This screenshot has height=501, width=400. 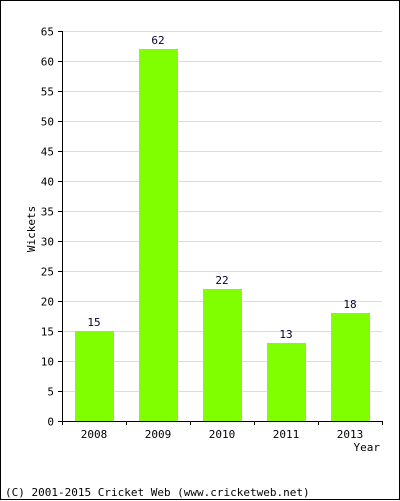 What do you see at coordinates (94, 434) in the screenshot?
I see `x-tick-label-2008: 2008` at bounding box center [94, 434].